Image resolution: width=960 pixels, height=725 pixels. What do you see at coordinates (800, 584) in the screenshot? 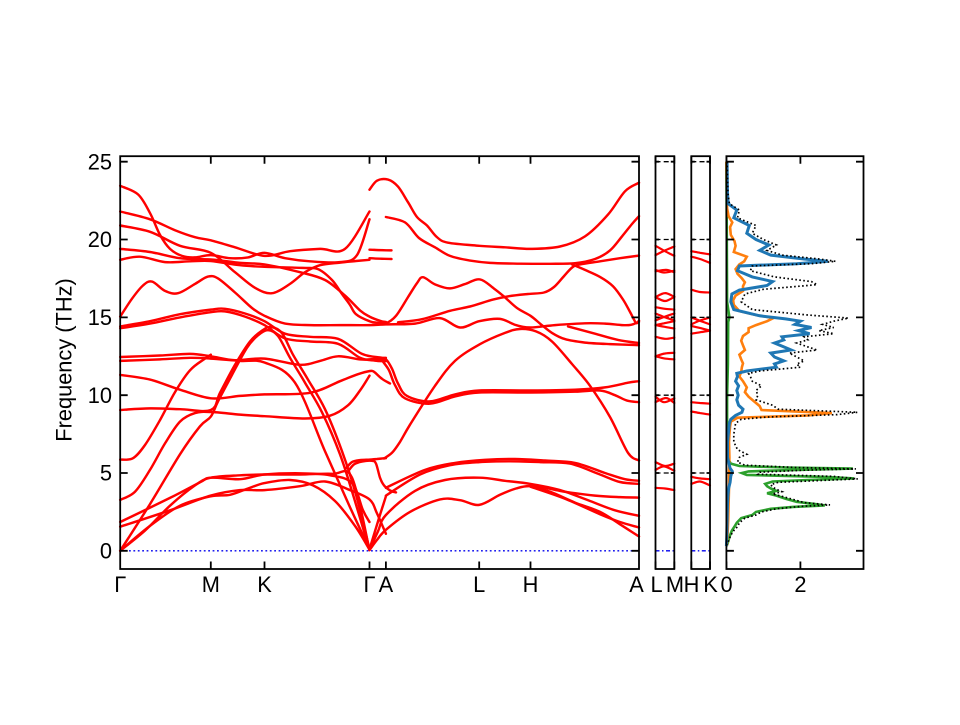
I see `svg-text: 2` at bounding box center [800, 584].